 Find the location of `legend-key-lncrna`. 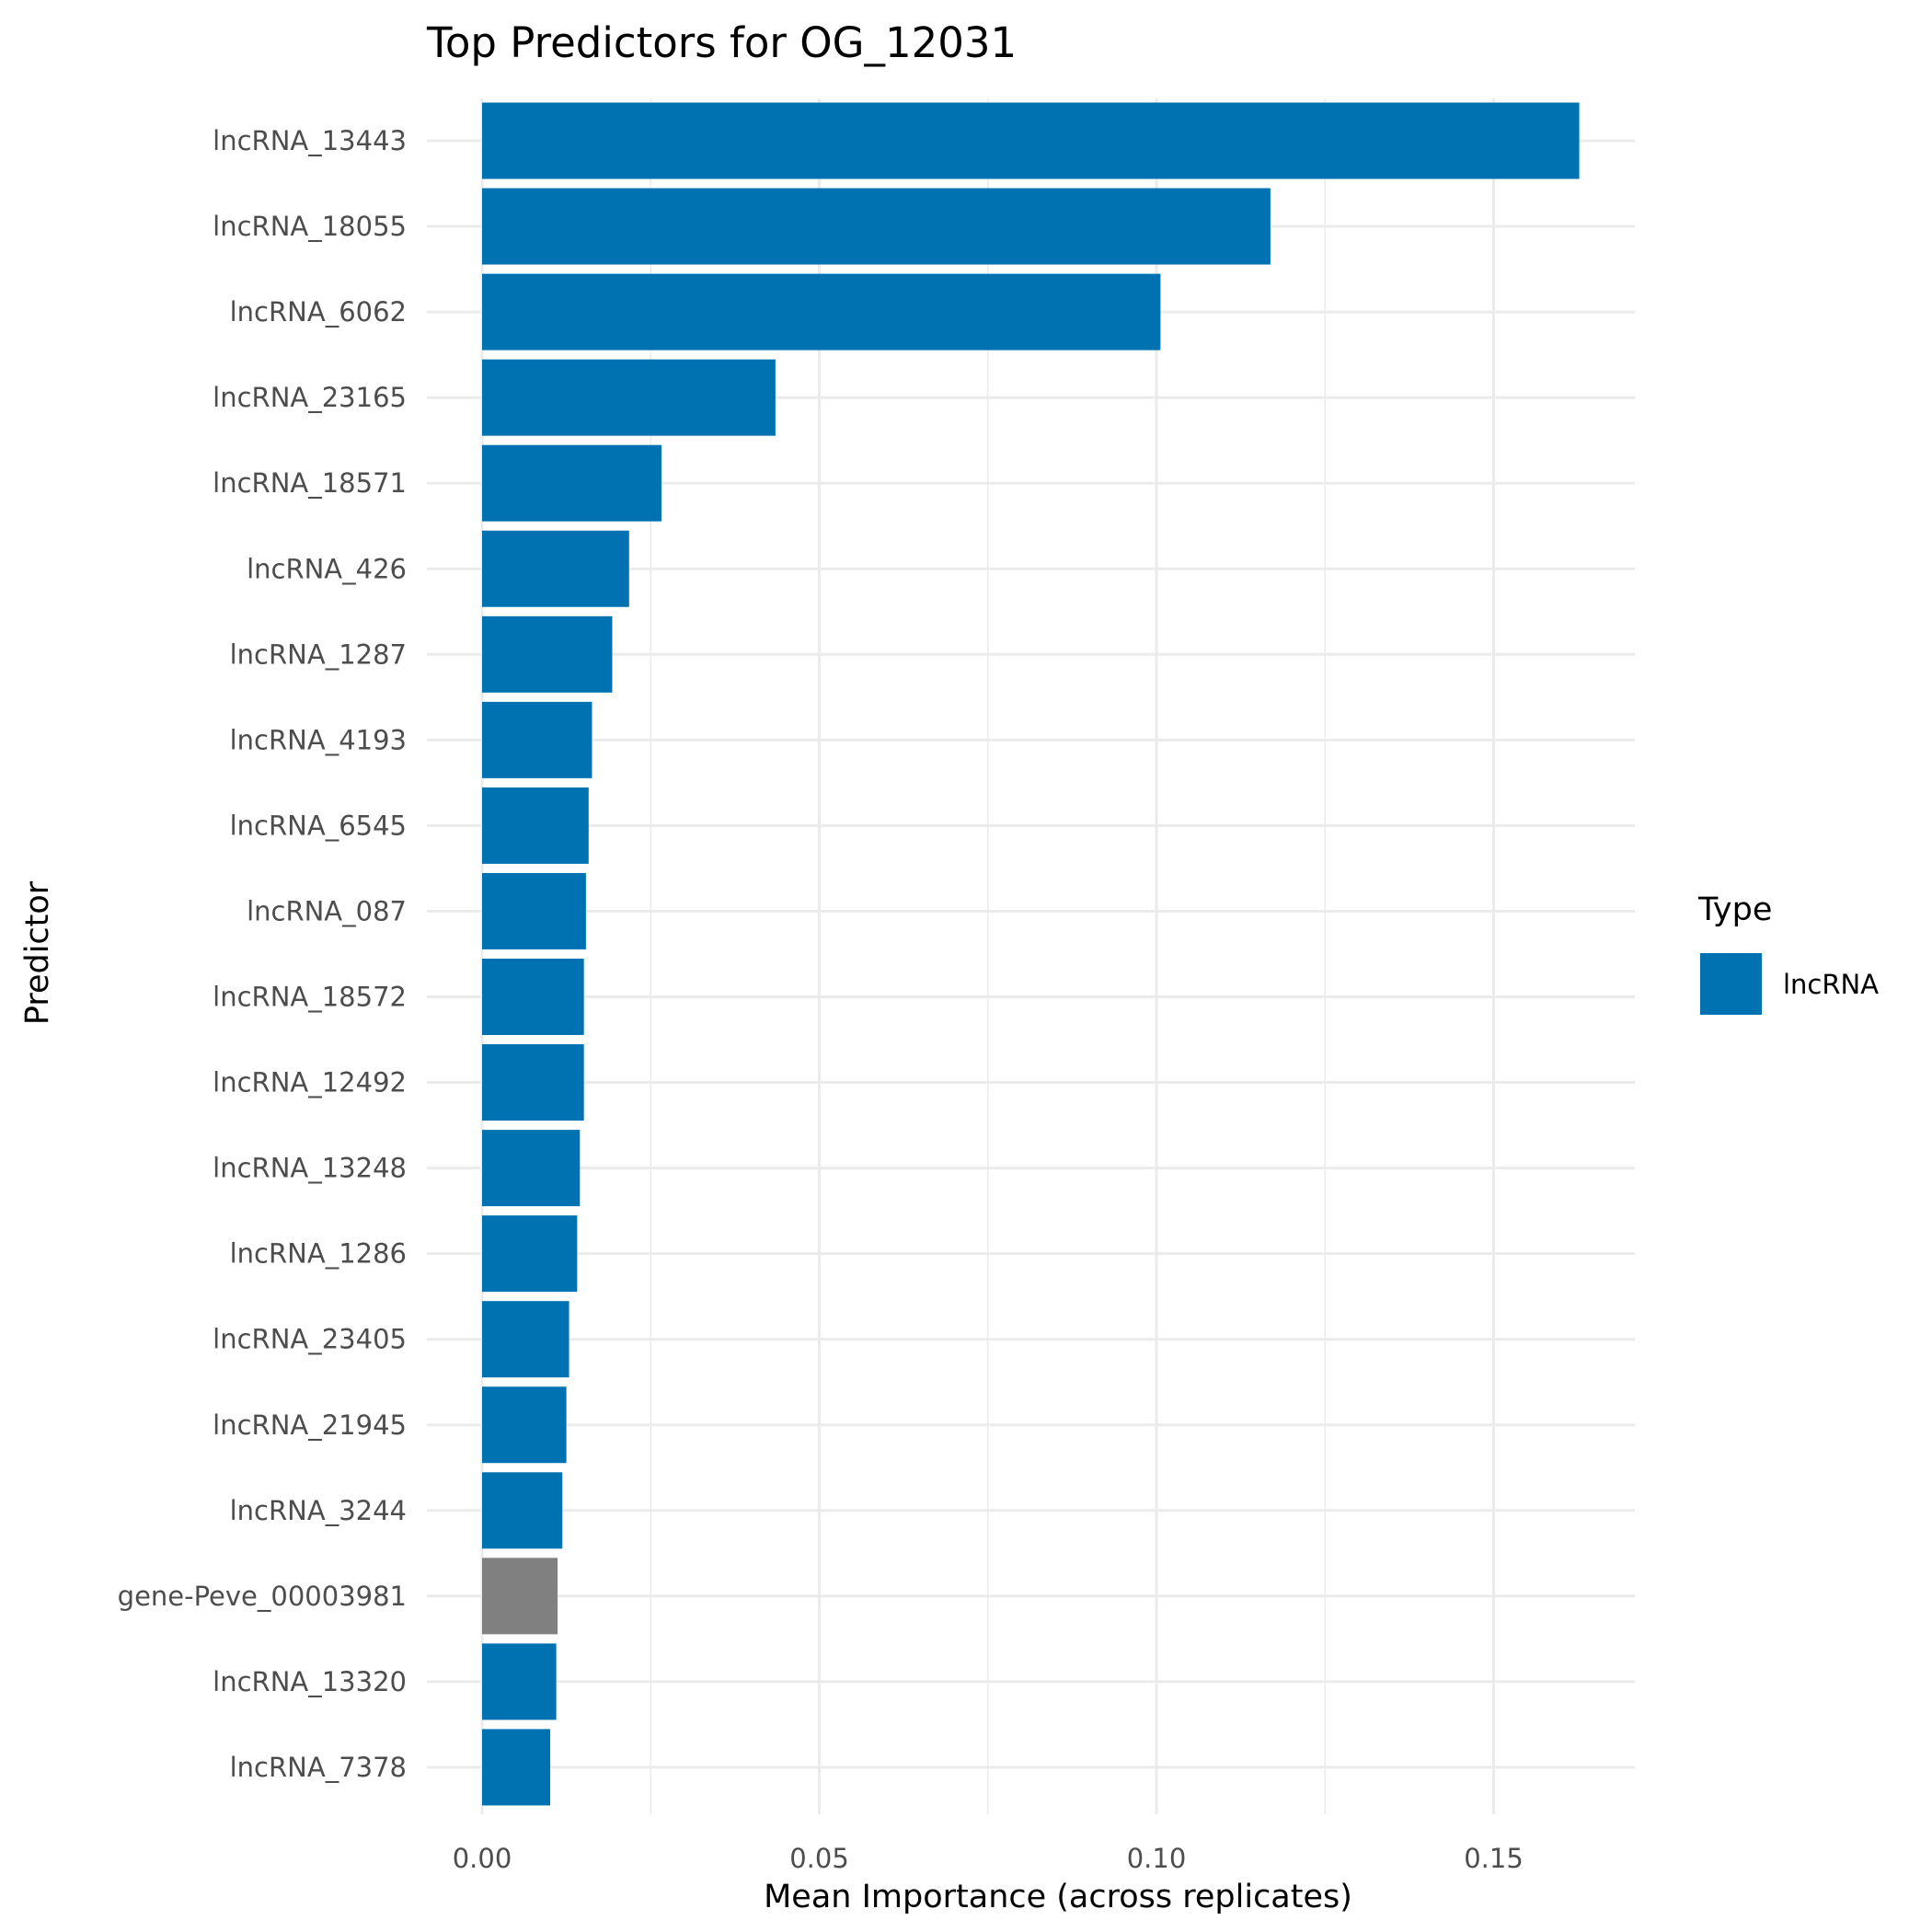

legend-key-lncrna is located at coordinates (1731, 984).